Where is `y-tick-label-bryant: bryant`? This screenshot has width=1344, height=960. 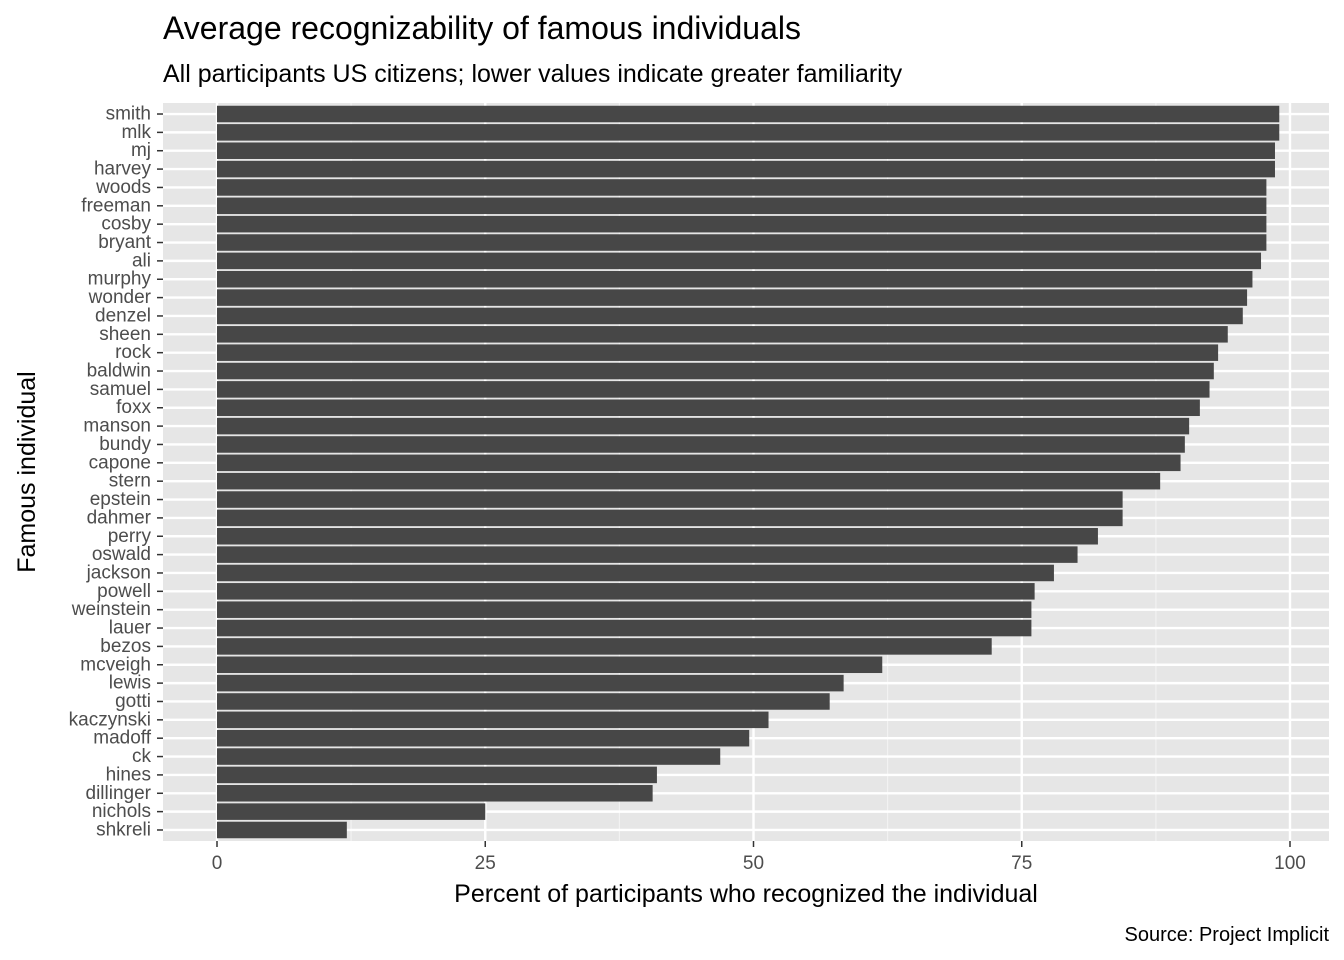 y-tick-label-bryant: bryant is located at coordinates (125, 242).